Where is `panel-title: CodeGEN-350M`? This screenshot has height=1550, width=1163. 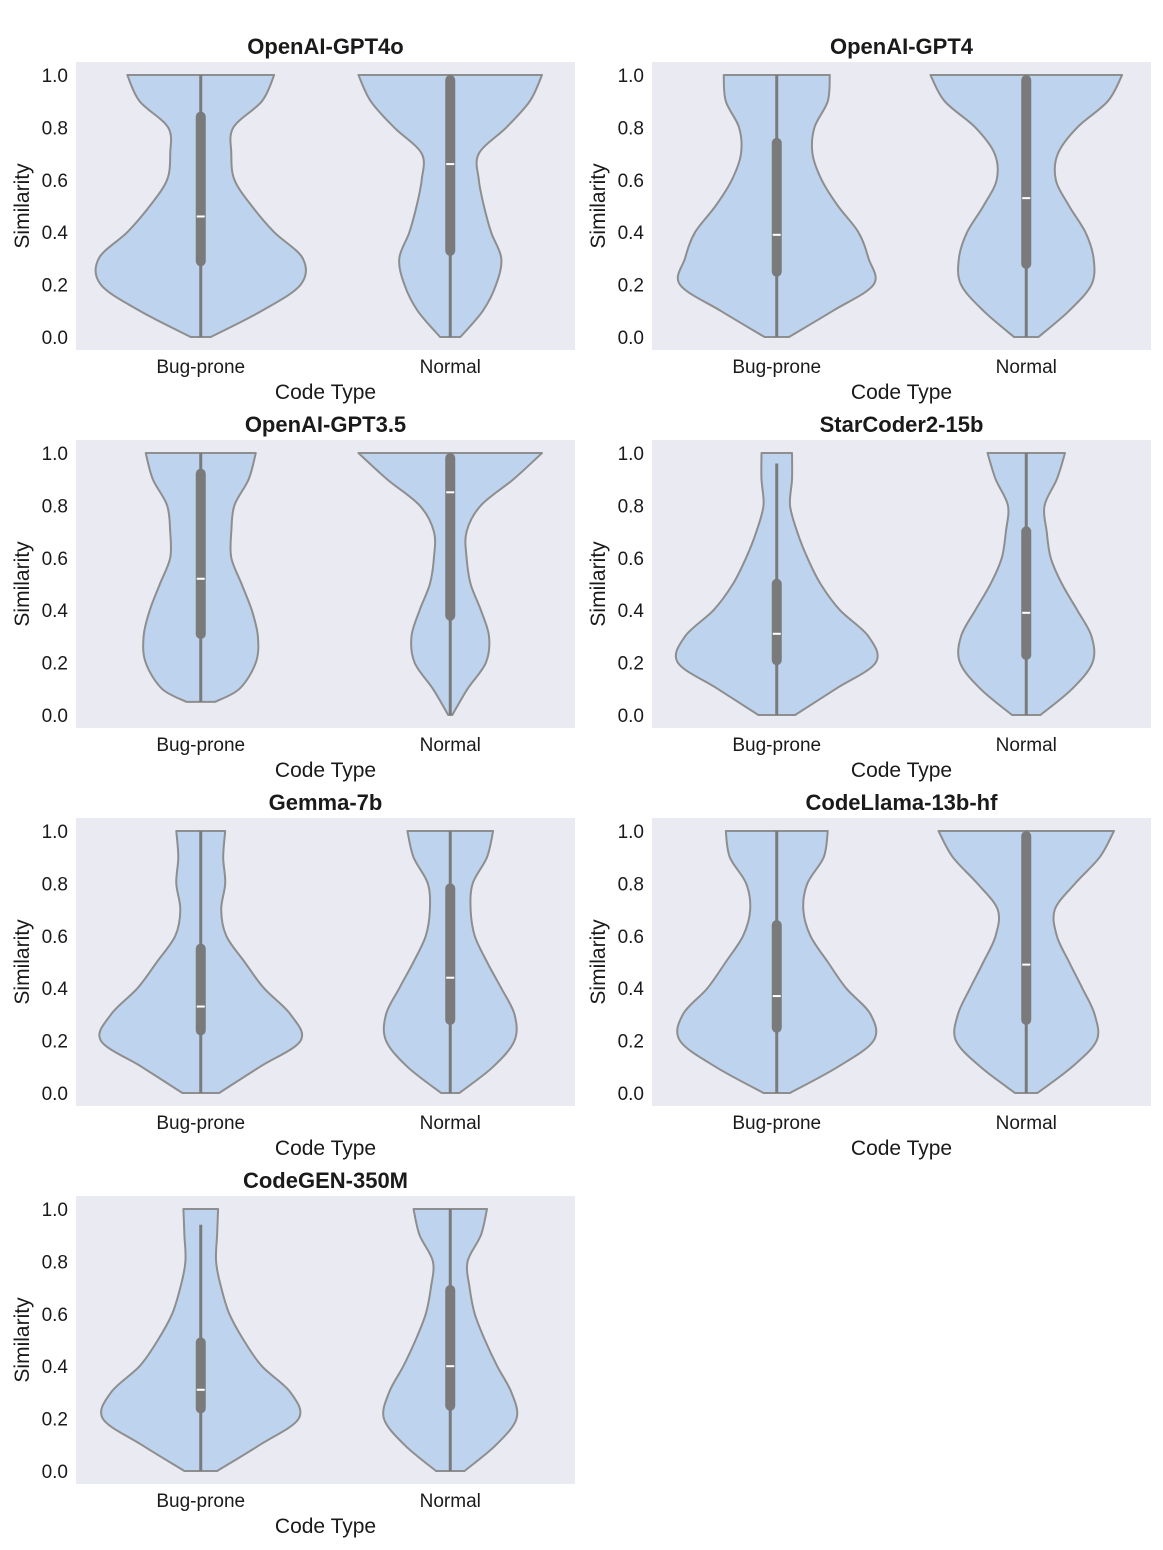
panel-title: CodeGEN-350M is located at coordinates (325, 1180).